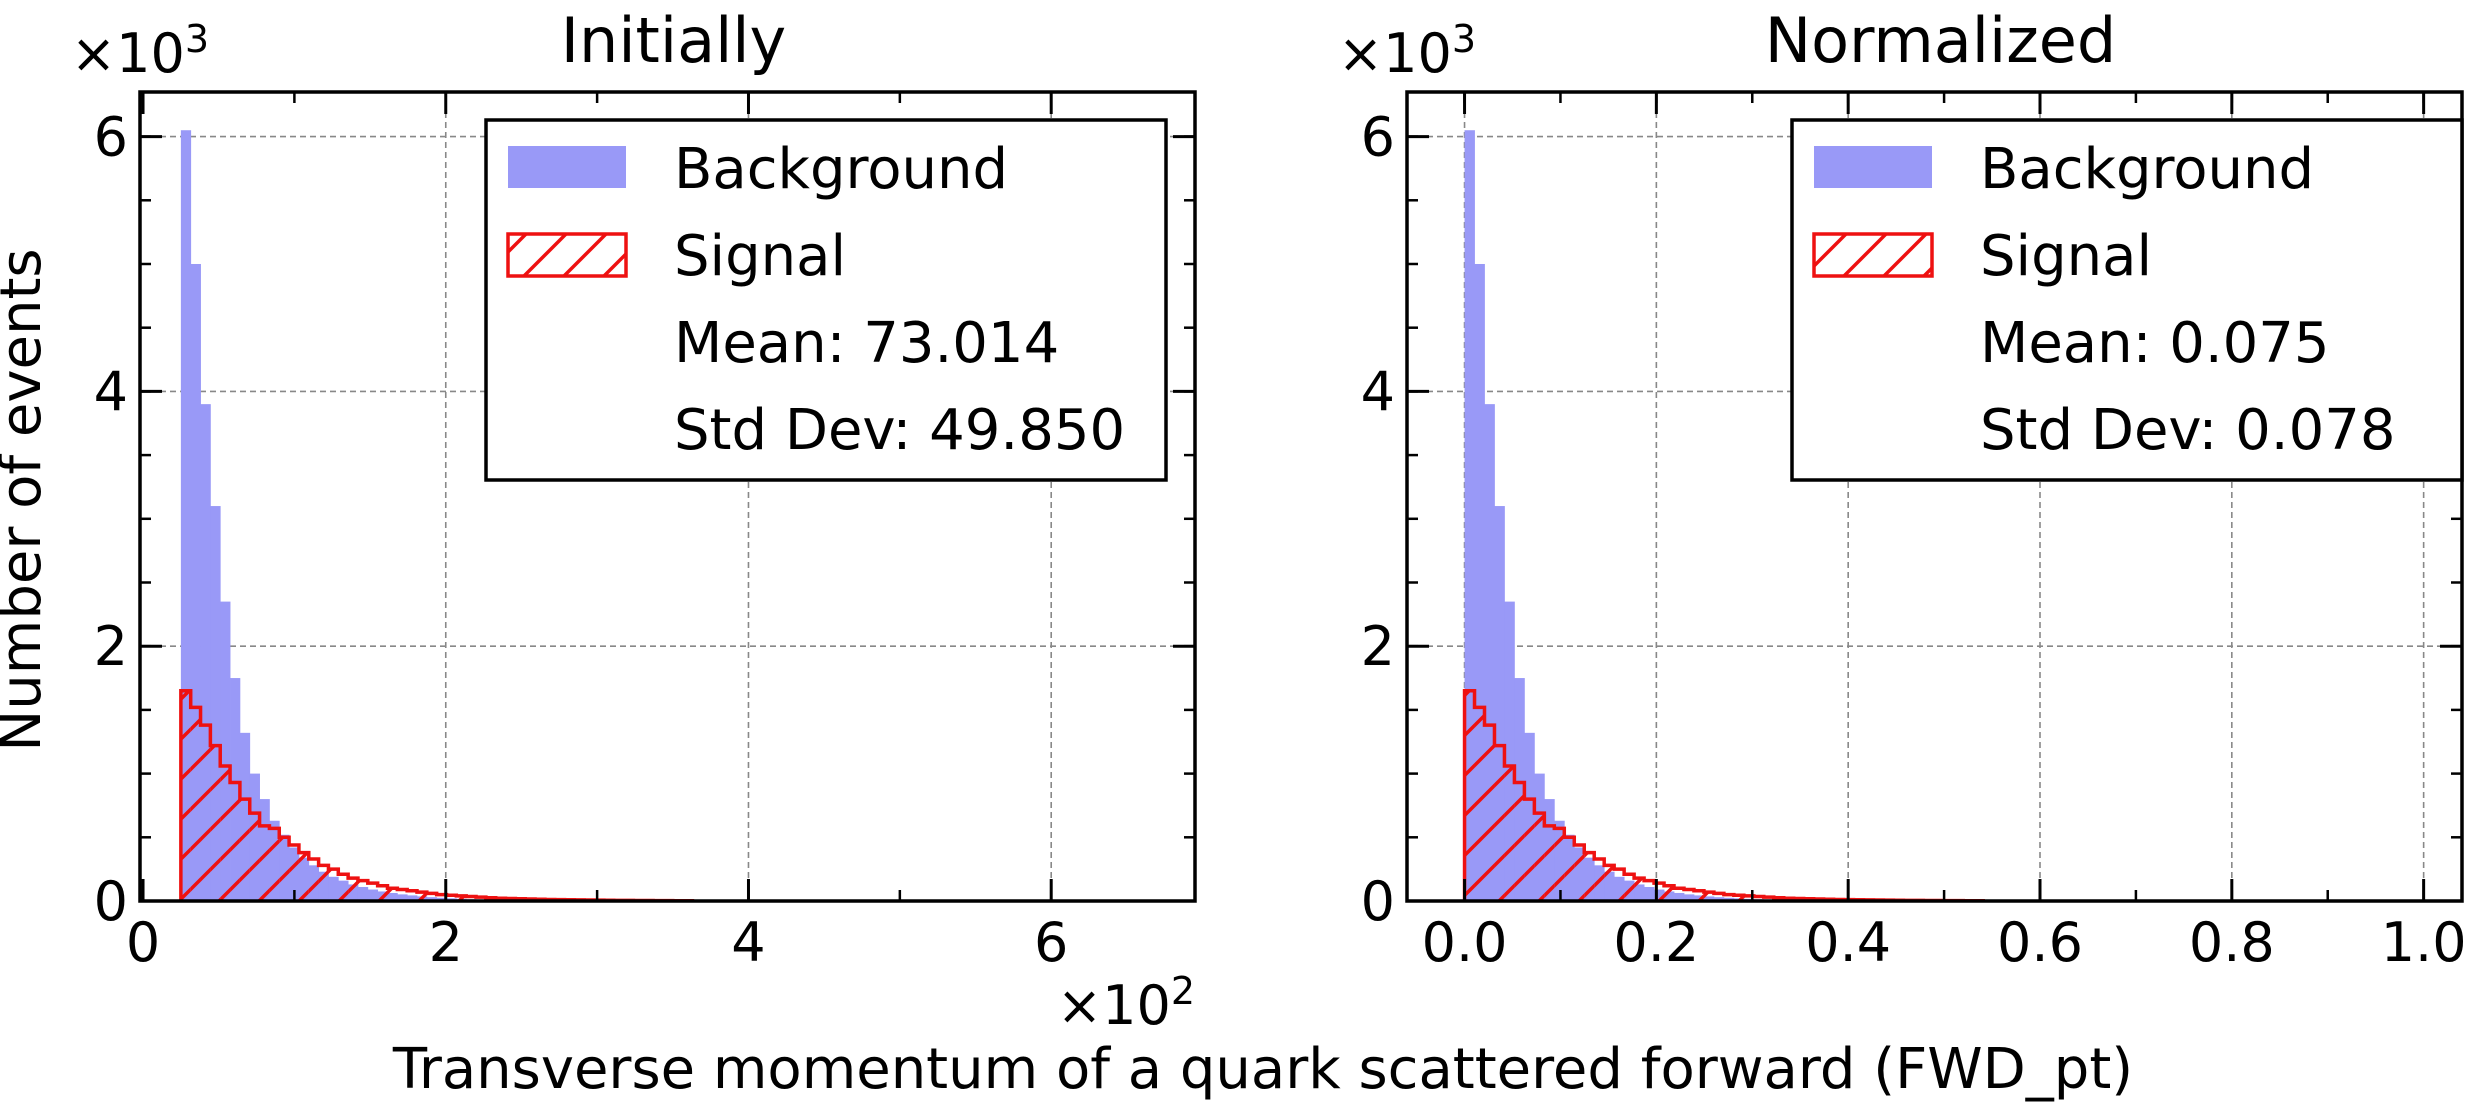 This screenshot has width=2479, height=1118. Describe the element at coordinates (1051, 942) in the screenshot. I see `x-tick-label: 6` at that location.